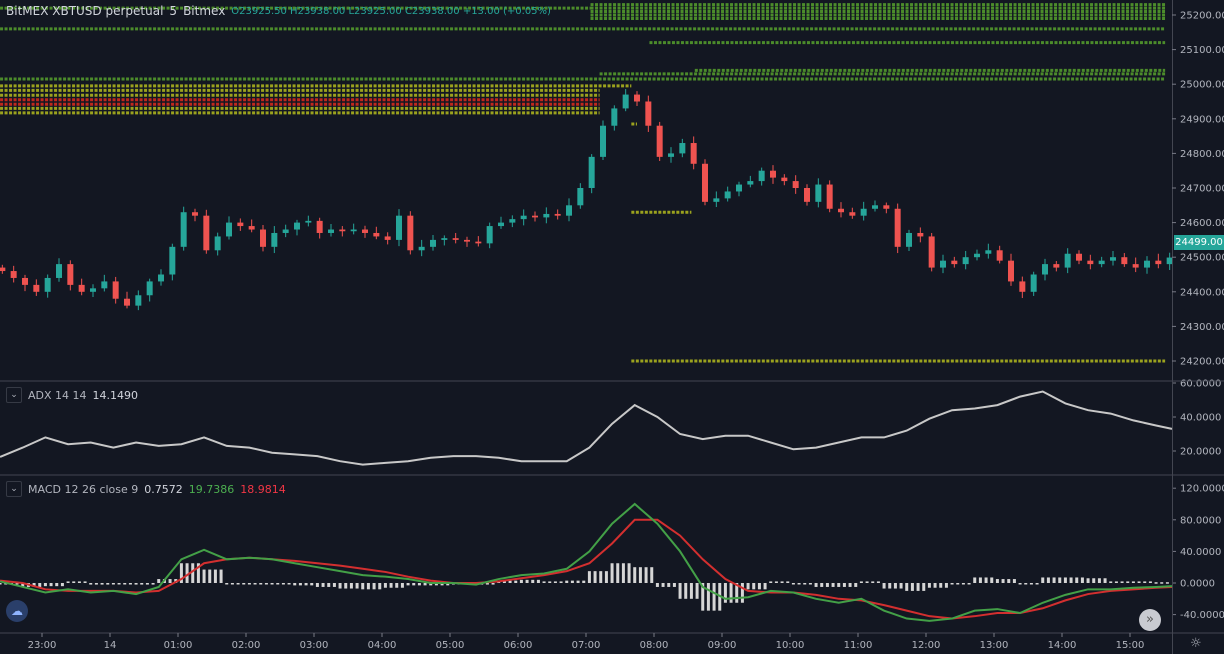 This screenshot has width=1224, height=654. Describe the element at coordinates (1199, 242) in the screenshot. I see `last-price-label: 24499.00` at that location.